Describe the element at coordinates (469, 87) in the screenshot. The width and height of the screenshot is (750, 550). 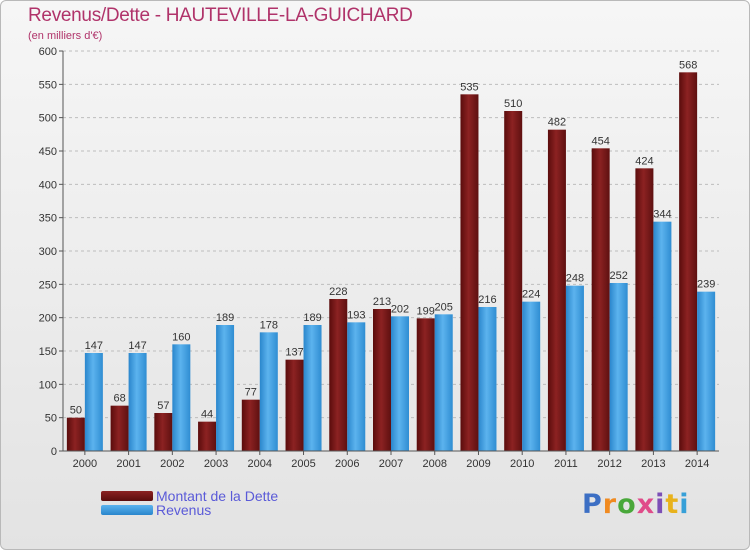
I see `data-label-dette: 535` at that location.